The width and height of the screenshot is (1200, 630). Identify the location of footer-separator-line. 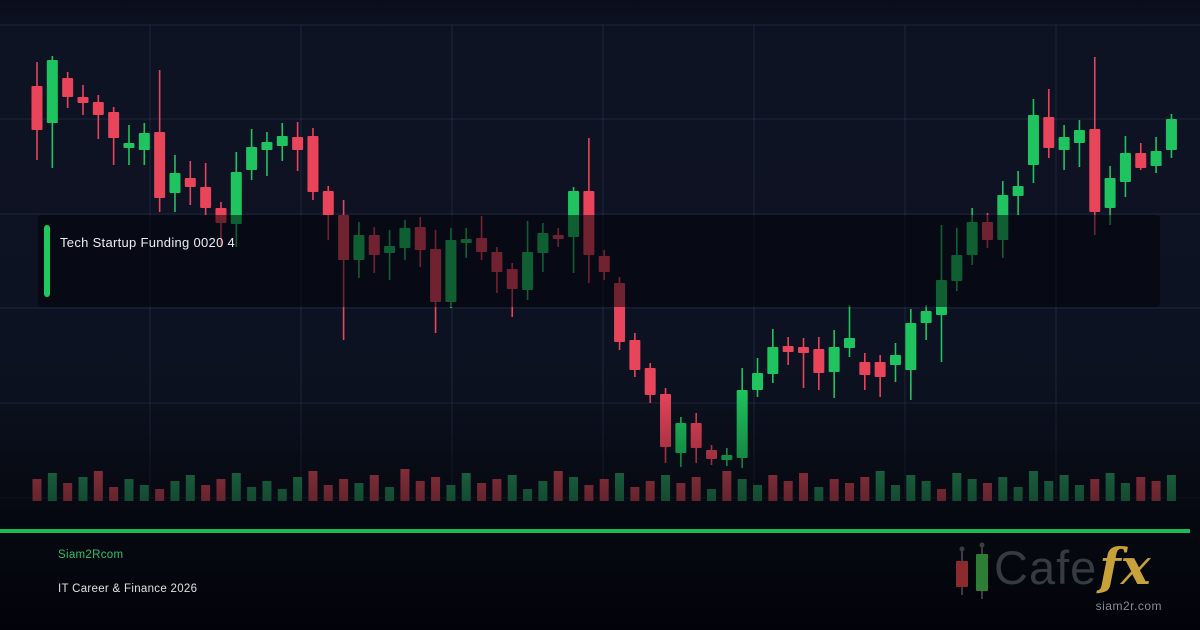
(595, 531).